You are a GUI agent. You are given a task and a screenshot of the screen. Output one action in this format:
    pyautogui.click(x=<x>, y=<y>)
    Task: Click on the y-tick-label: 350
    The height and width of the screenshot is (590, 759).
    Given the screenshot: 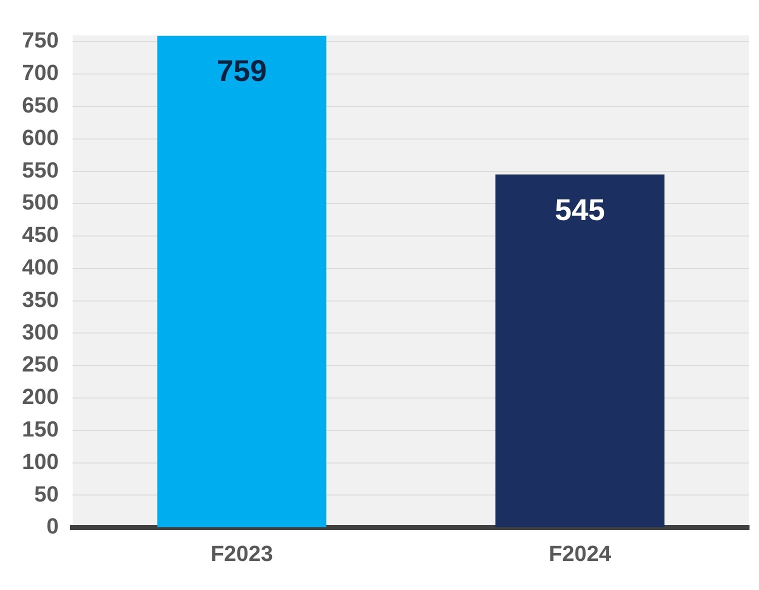 What is the action you would take?
    pyautogui.click(x=40, y=299)
    